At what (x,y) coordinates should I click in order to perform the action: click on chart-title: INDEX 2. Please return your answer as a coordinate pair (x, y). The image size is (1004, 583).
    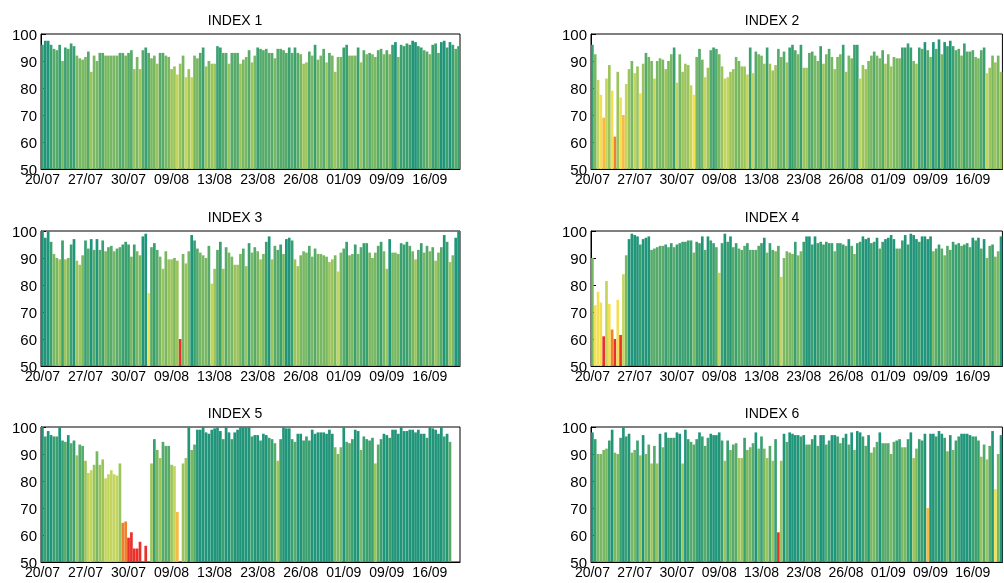
    Looking at the image, I should click on (772, 20).